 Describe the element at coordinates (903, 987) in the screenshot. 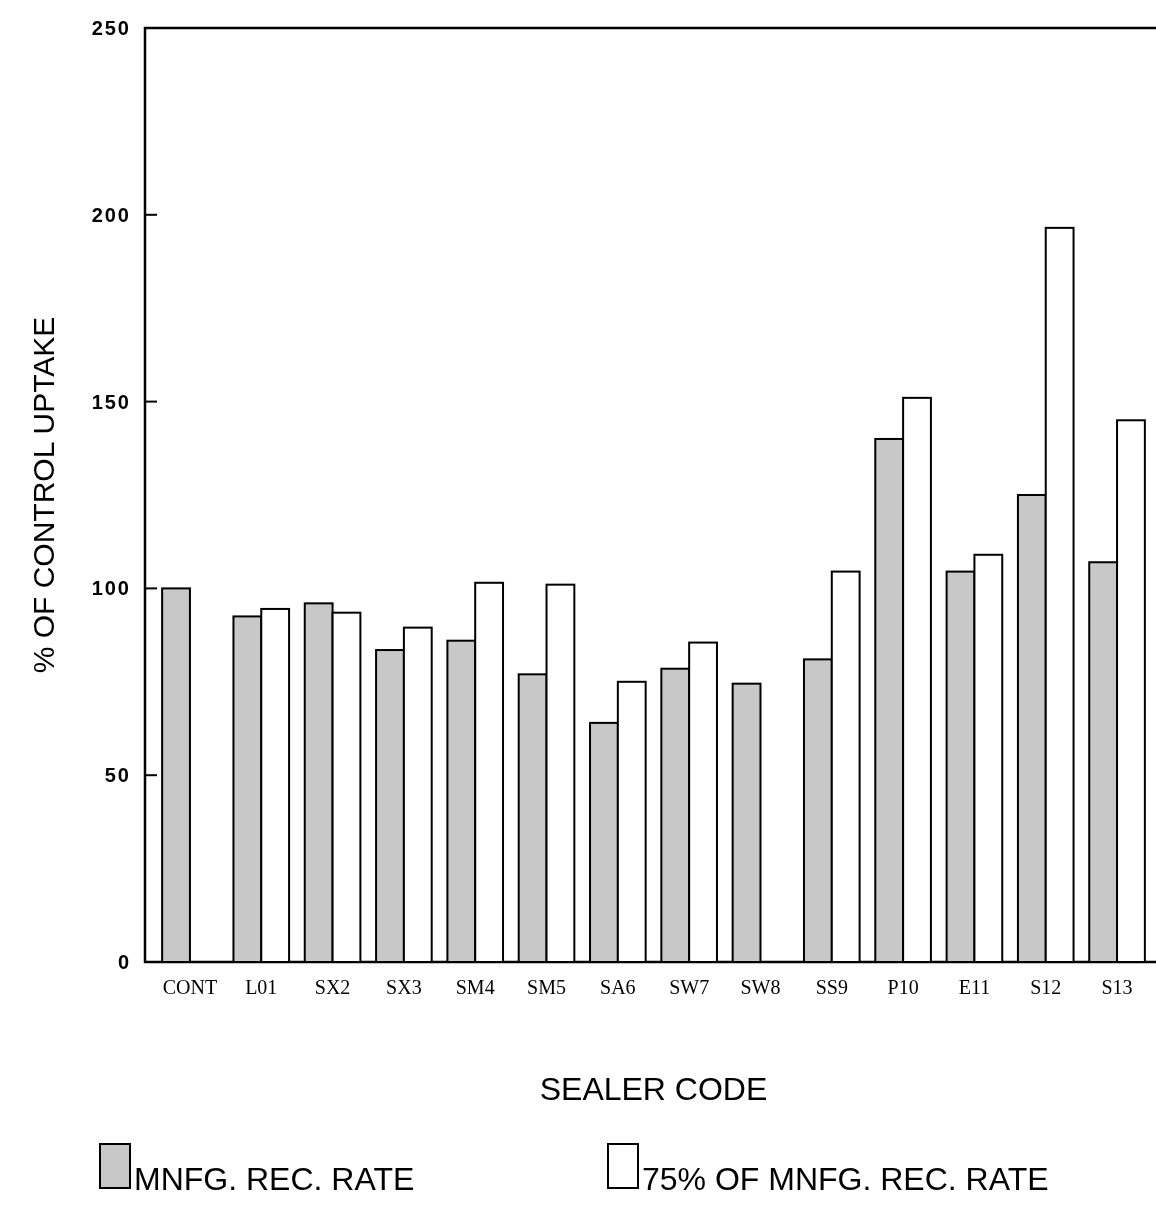

I see `x-tick-label: P10` at that location.